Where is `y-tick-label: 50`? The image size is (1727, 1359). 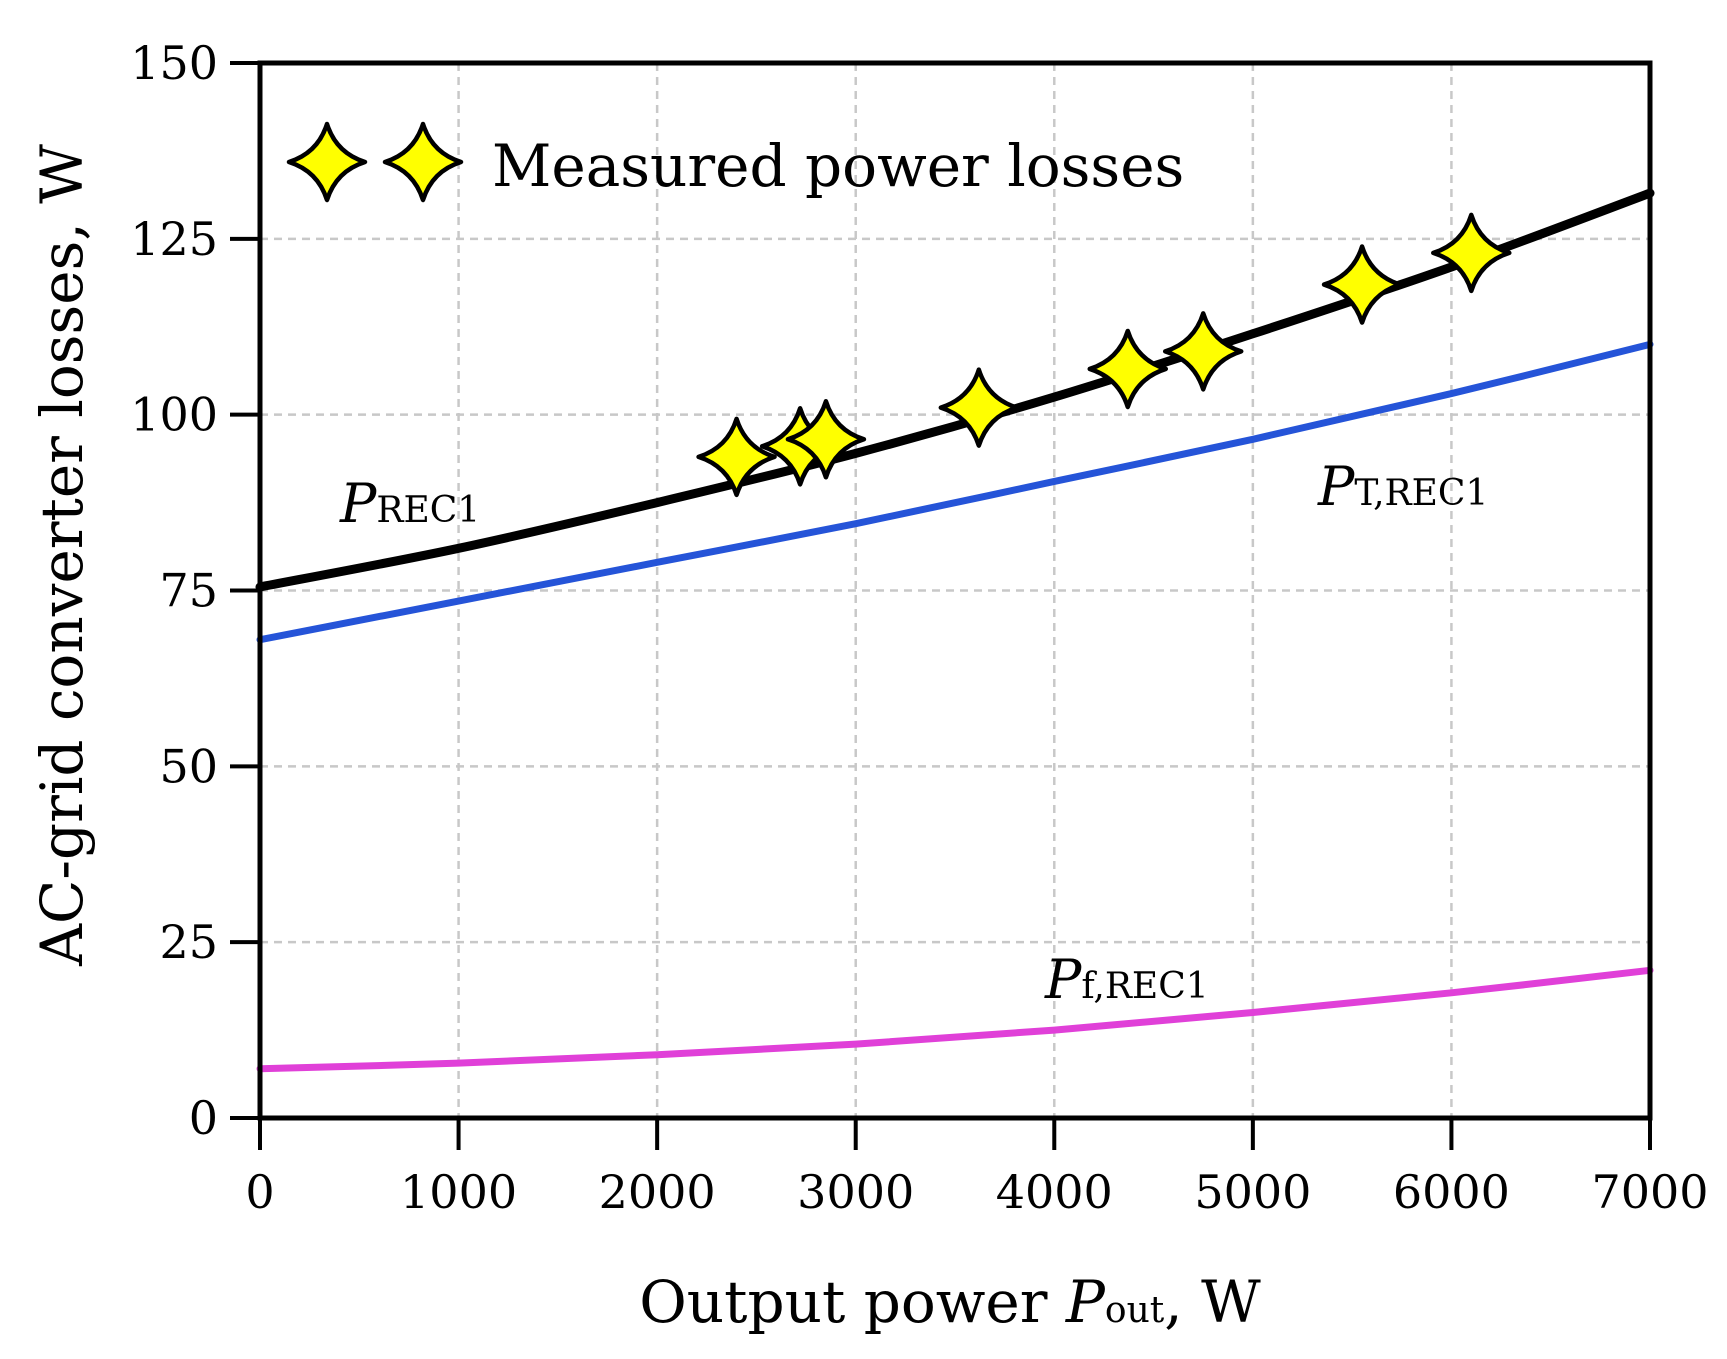 y-tick-label: 50 is located at coordinates (188, 766).